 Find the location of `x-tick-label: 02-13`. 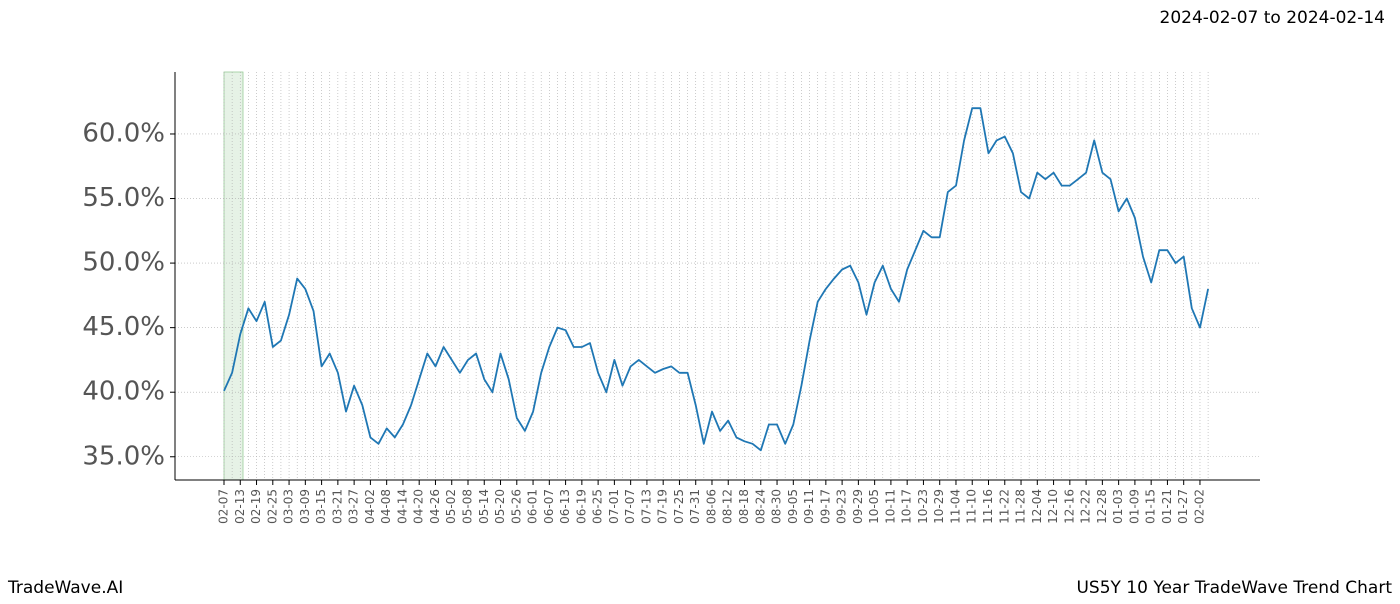

x-tick-label: 02-13 is located at coordinates (240, 506).